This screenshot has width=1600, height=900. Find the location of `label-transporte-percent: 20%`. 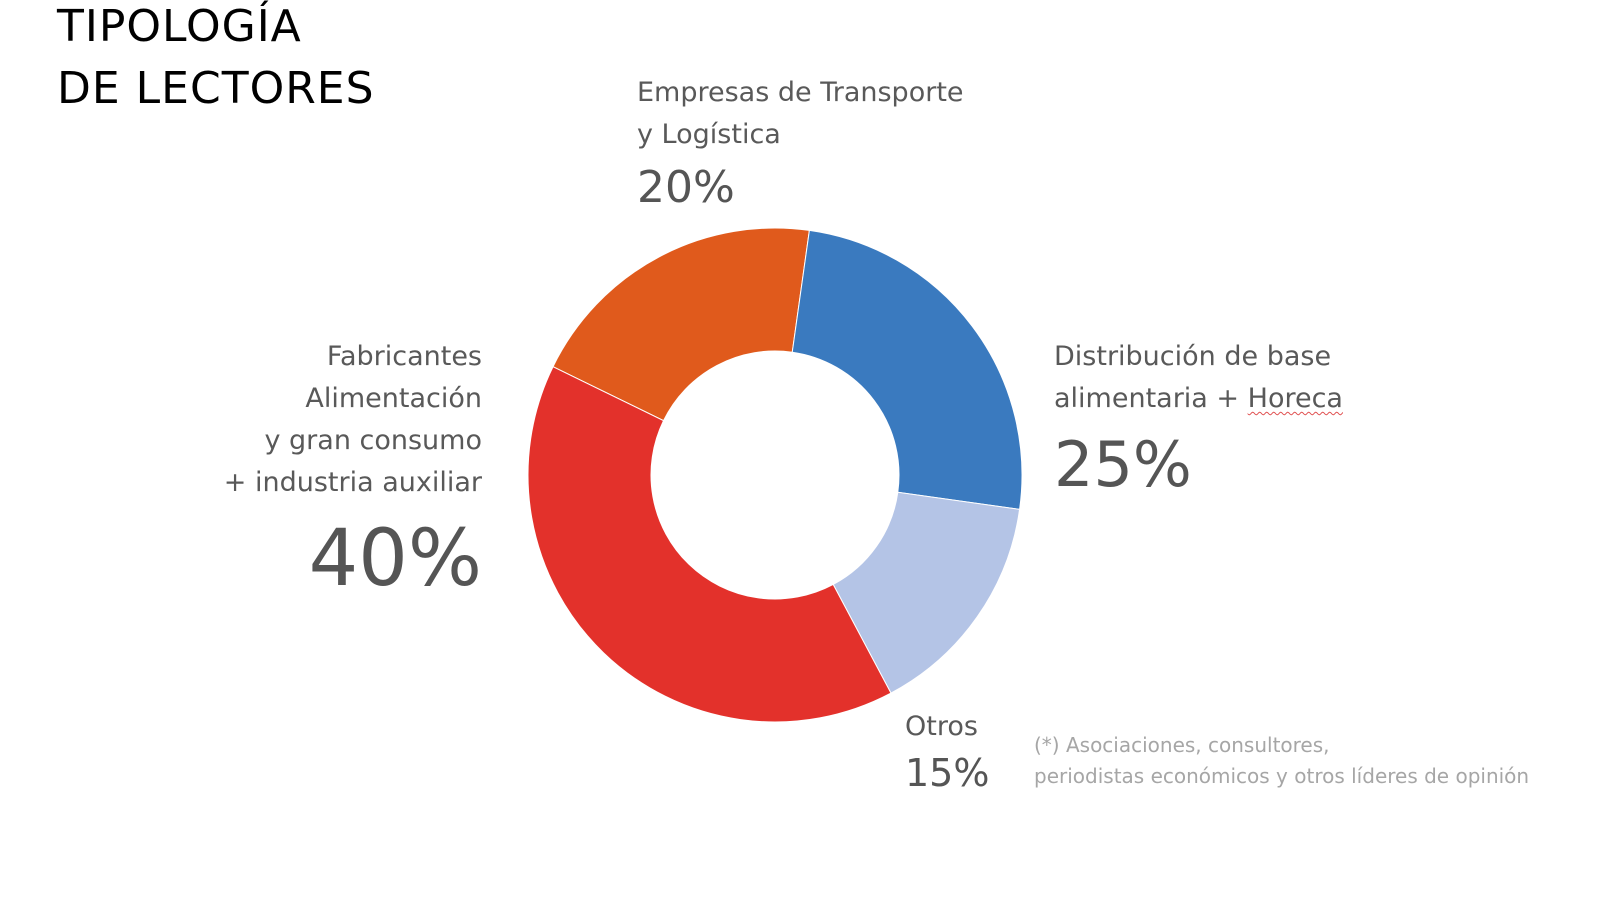

label-transporte-percent: 20% is located at coordinates (686, 187).